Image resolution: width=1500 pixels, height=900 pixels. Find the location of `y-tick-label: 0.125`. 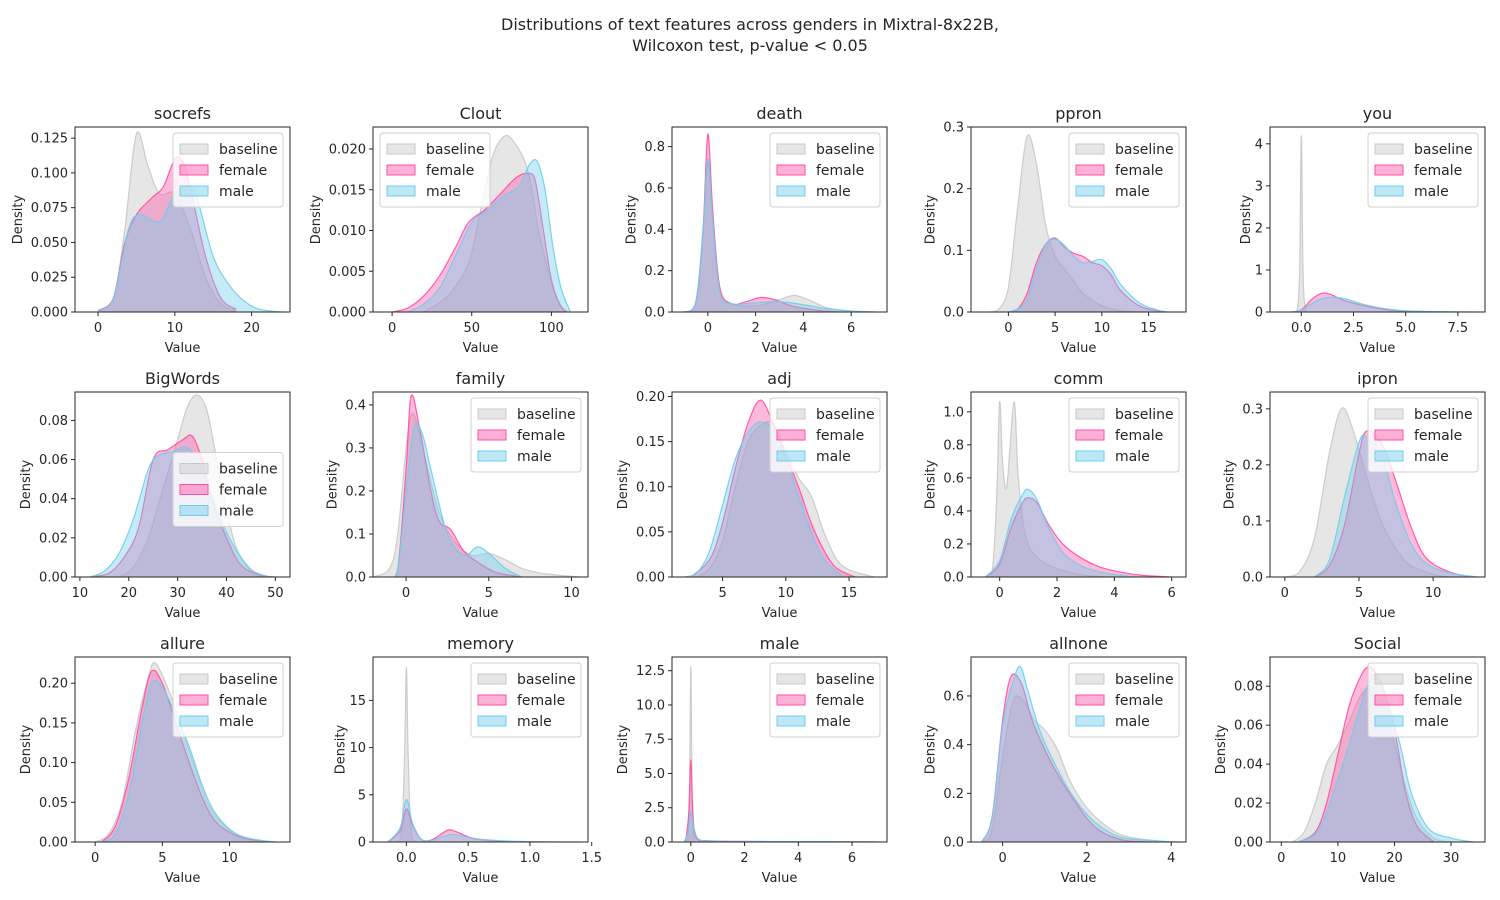

y-tick-label: 0.125 is located at coordinates (49, 139).